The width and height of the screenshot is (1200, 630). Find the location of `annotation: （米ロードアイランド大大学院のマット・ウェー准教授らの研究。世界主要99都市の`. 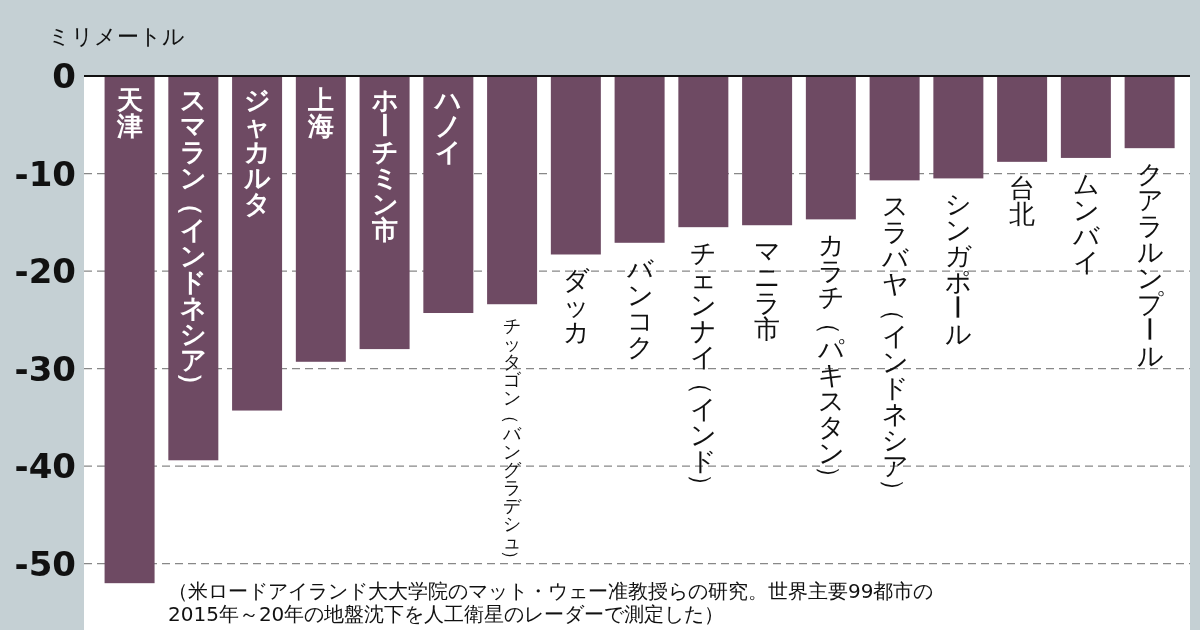

annotation: （米ロードアイランド大大学院のマット・ウェー准教授らの研究。世界主要99都市の is located at coordinates (551, 591).